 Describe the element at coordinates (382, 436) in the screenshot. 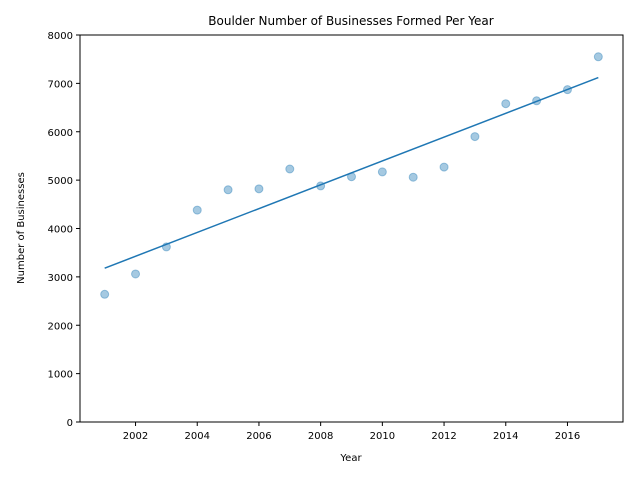

I see `x-tick-label: 2010` at that location.